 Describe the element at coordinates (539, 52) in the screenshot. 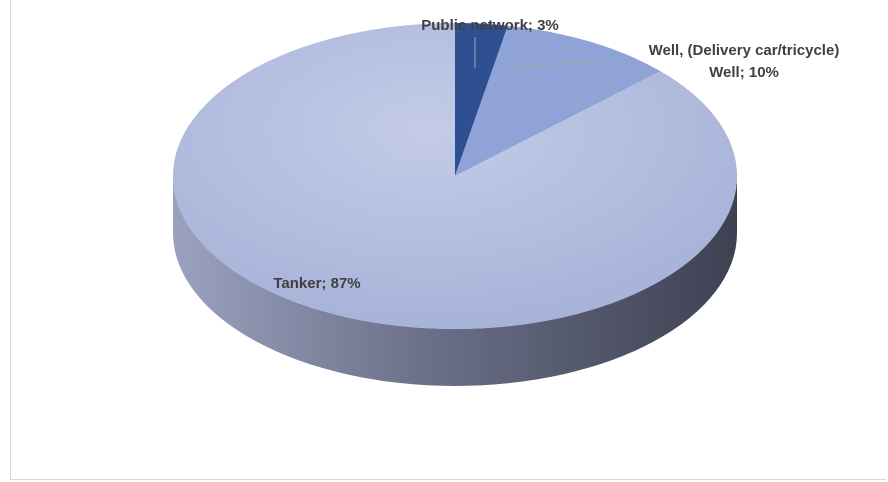

I see `leader-lines` at that location.